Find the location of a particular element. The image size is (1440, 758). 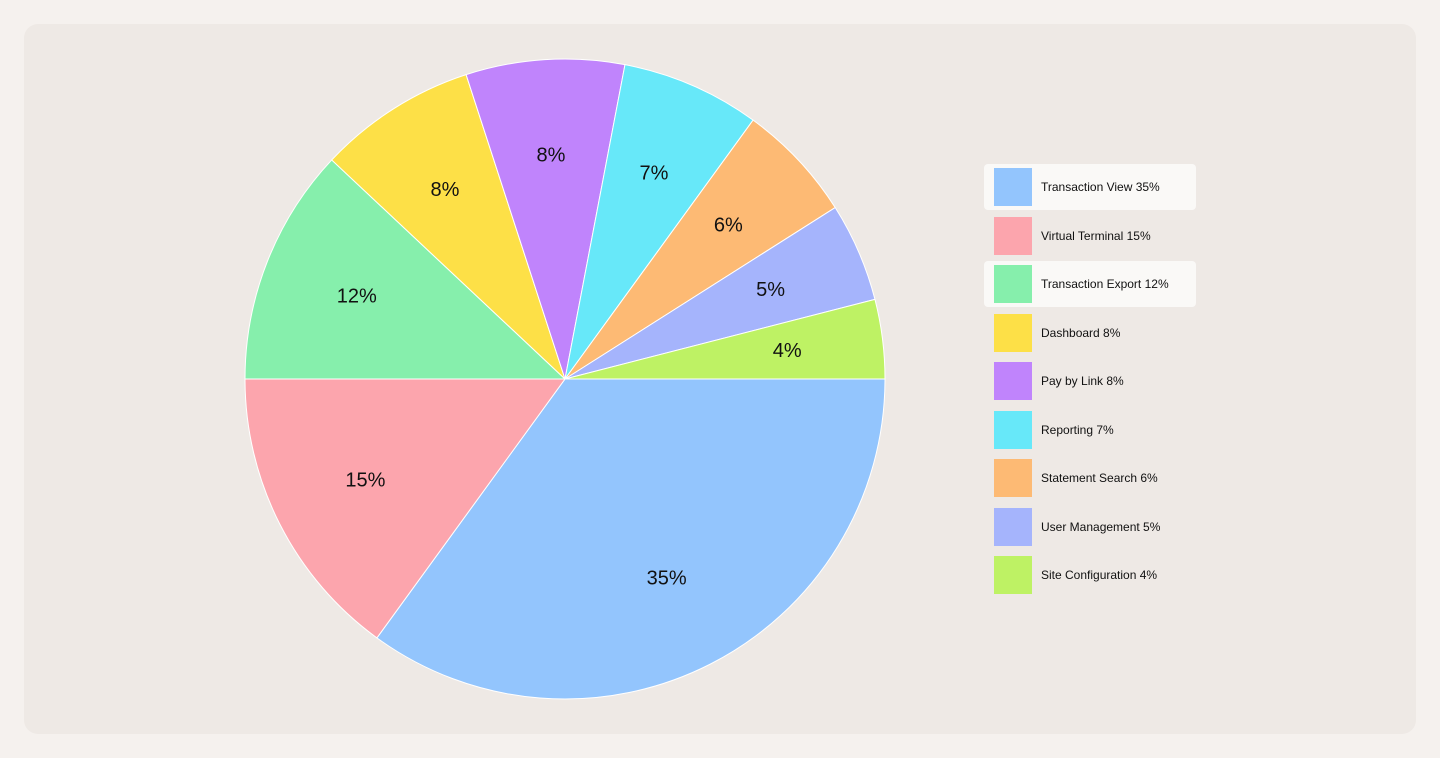

slice-label: 6% is located at coordinates (728, 226).